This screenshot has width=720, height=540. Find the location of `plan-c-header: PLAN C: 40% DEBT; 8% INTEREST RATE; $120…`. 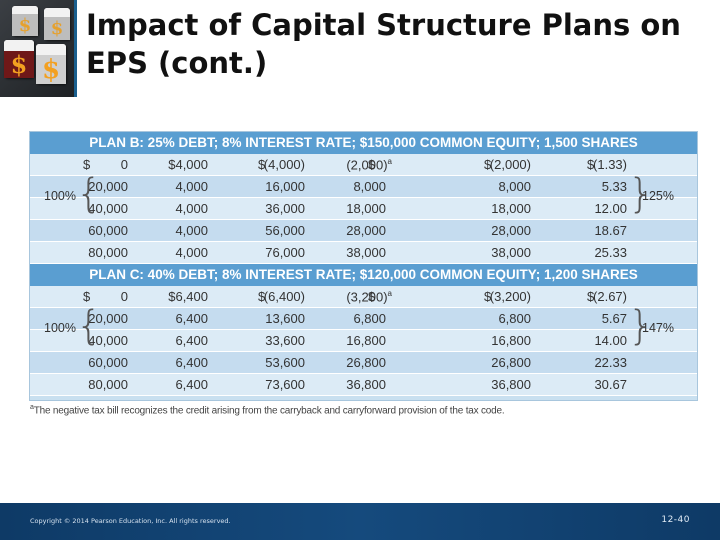

plan-c-header: PLAN C: 40% DEBT; 8% INTEREST RATE; $120… is located at coordinates (363, 275).